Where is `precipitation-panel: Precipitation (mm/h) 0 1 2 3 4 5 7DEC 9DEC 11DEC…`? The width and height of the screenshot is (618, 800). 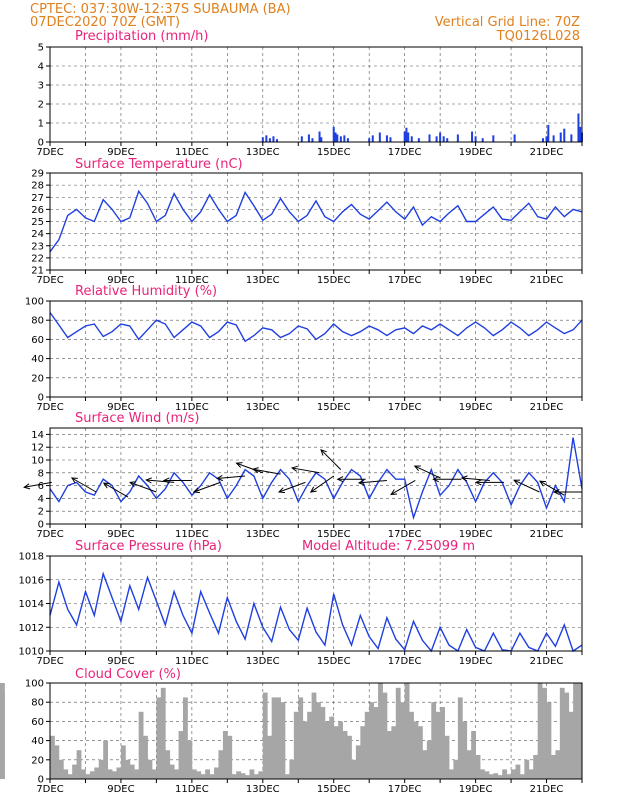
precipitation-panel: Precipitation (mm/h) 0 1 2 3 4 5 7DEC 9DEC 11DEC… is located at coordinates (309, 93).